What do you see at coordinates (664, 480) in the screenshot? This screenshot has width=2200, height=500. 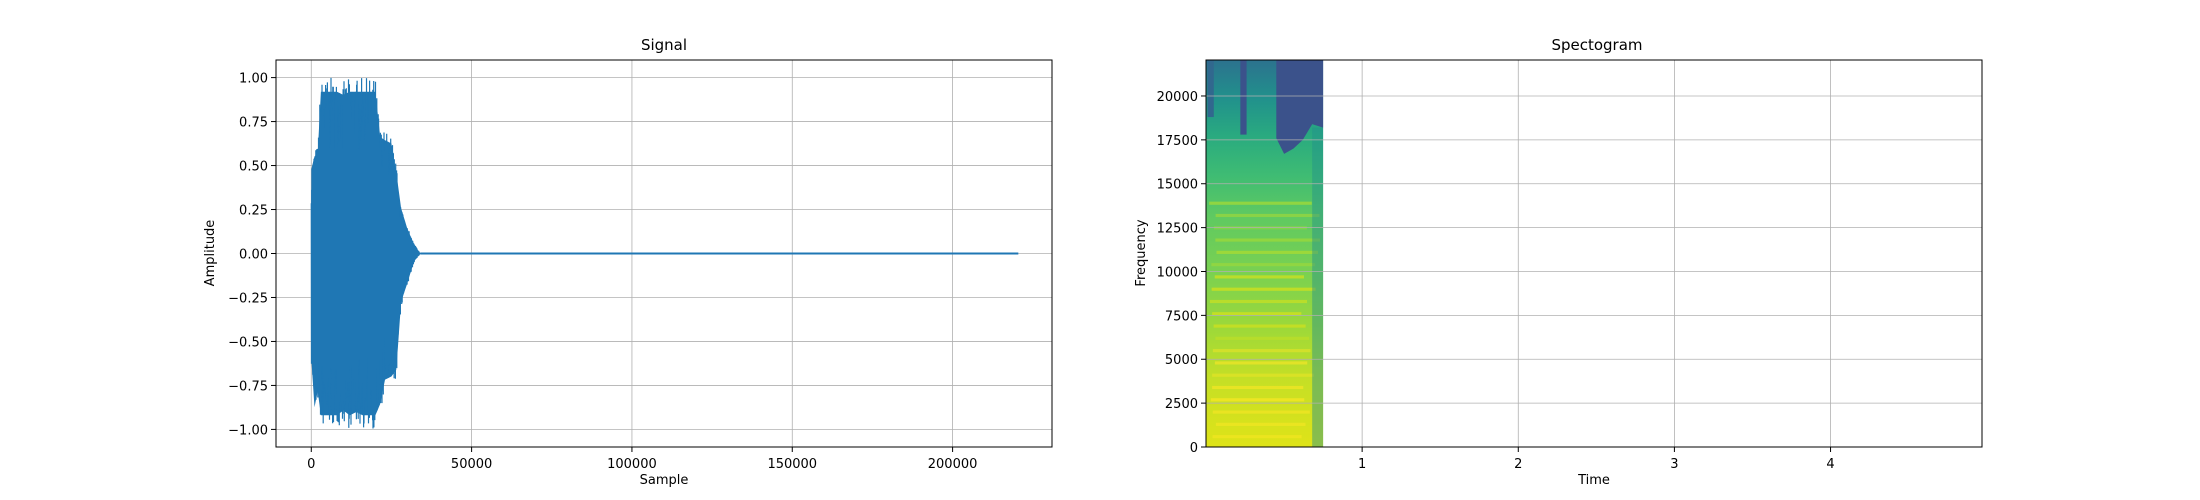 I see `signal-xlabel: Sample` at bounding box center [664, 480].